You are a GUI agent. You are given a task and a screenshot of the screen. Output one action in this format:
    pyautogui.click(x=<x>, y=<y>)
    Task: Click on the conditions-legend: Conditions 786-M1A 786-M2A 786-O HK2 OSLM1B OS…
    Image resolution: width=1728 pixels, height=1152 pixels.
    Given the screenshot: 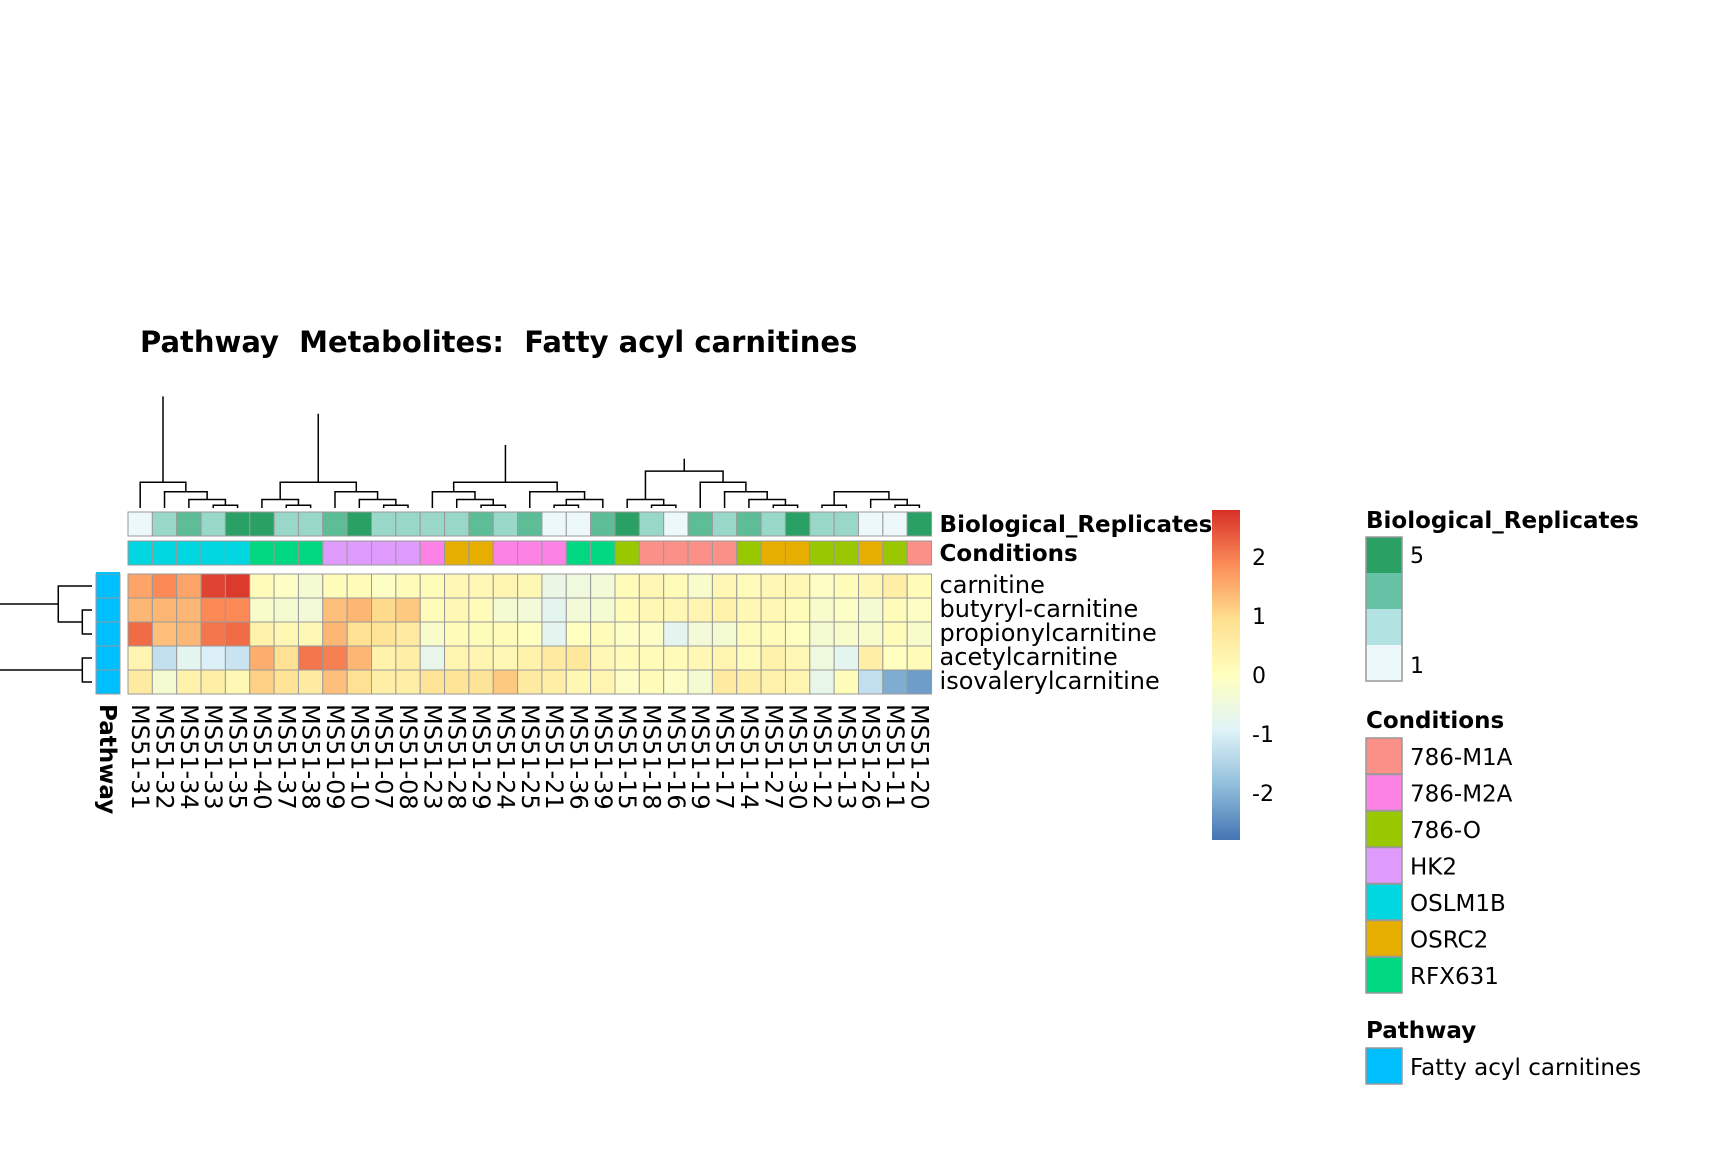 What is the action you would take?
    pyautogui.click(x=1439, y=851)
    